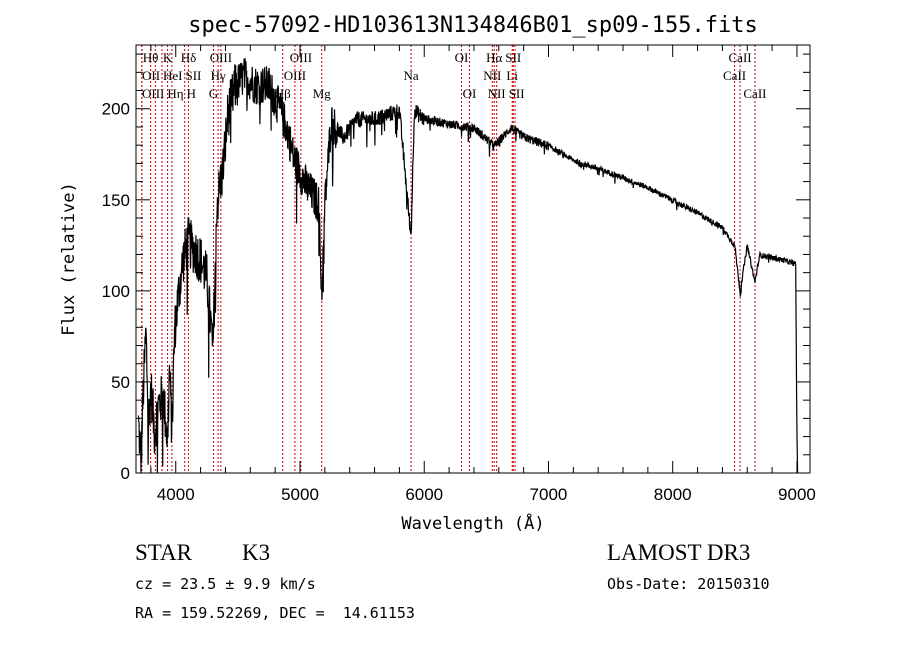 The width and height of the screenshot is (900, 649). What do you see at coordinates (322, 93) in the screenshot?
I see `spectral-line-label: Mg` at bounding box center [322, 93].